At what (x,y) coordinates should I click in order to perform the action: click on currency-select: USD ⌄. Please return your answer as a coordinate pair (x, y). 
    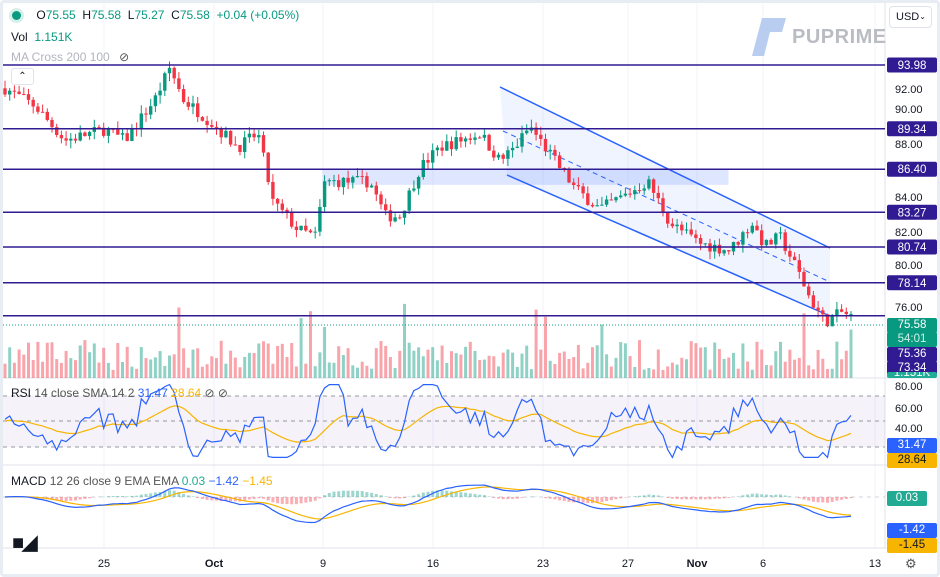
    Looking at the image, I should click on (910, 17).